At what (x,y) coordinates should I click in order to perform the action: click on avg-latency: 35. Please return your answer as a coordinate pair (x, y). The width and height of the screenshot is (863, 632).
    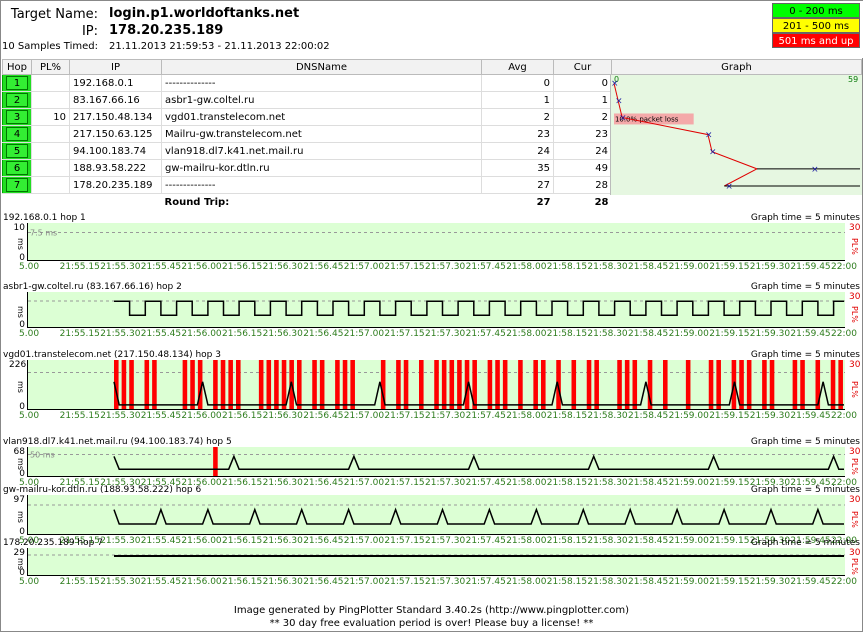
    Looking at the image, I should click on (517, 168).